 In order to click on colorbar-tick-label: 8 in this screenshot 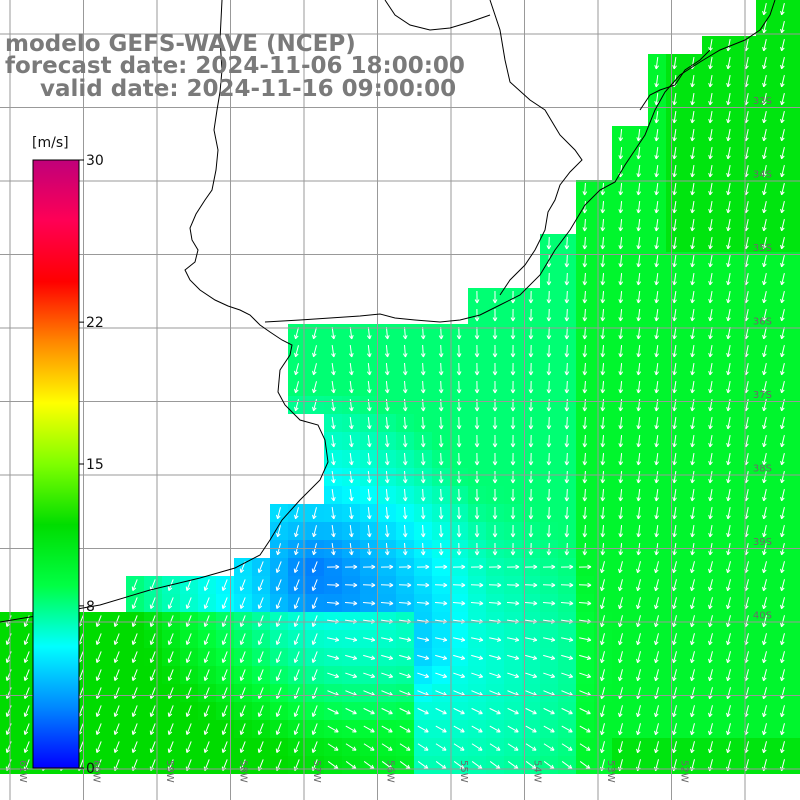, I will do `click(90, 607)`.